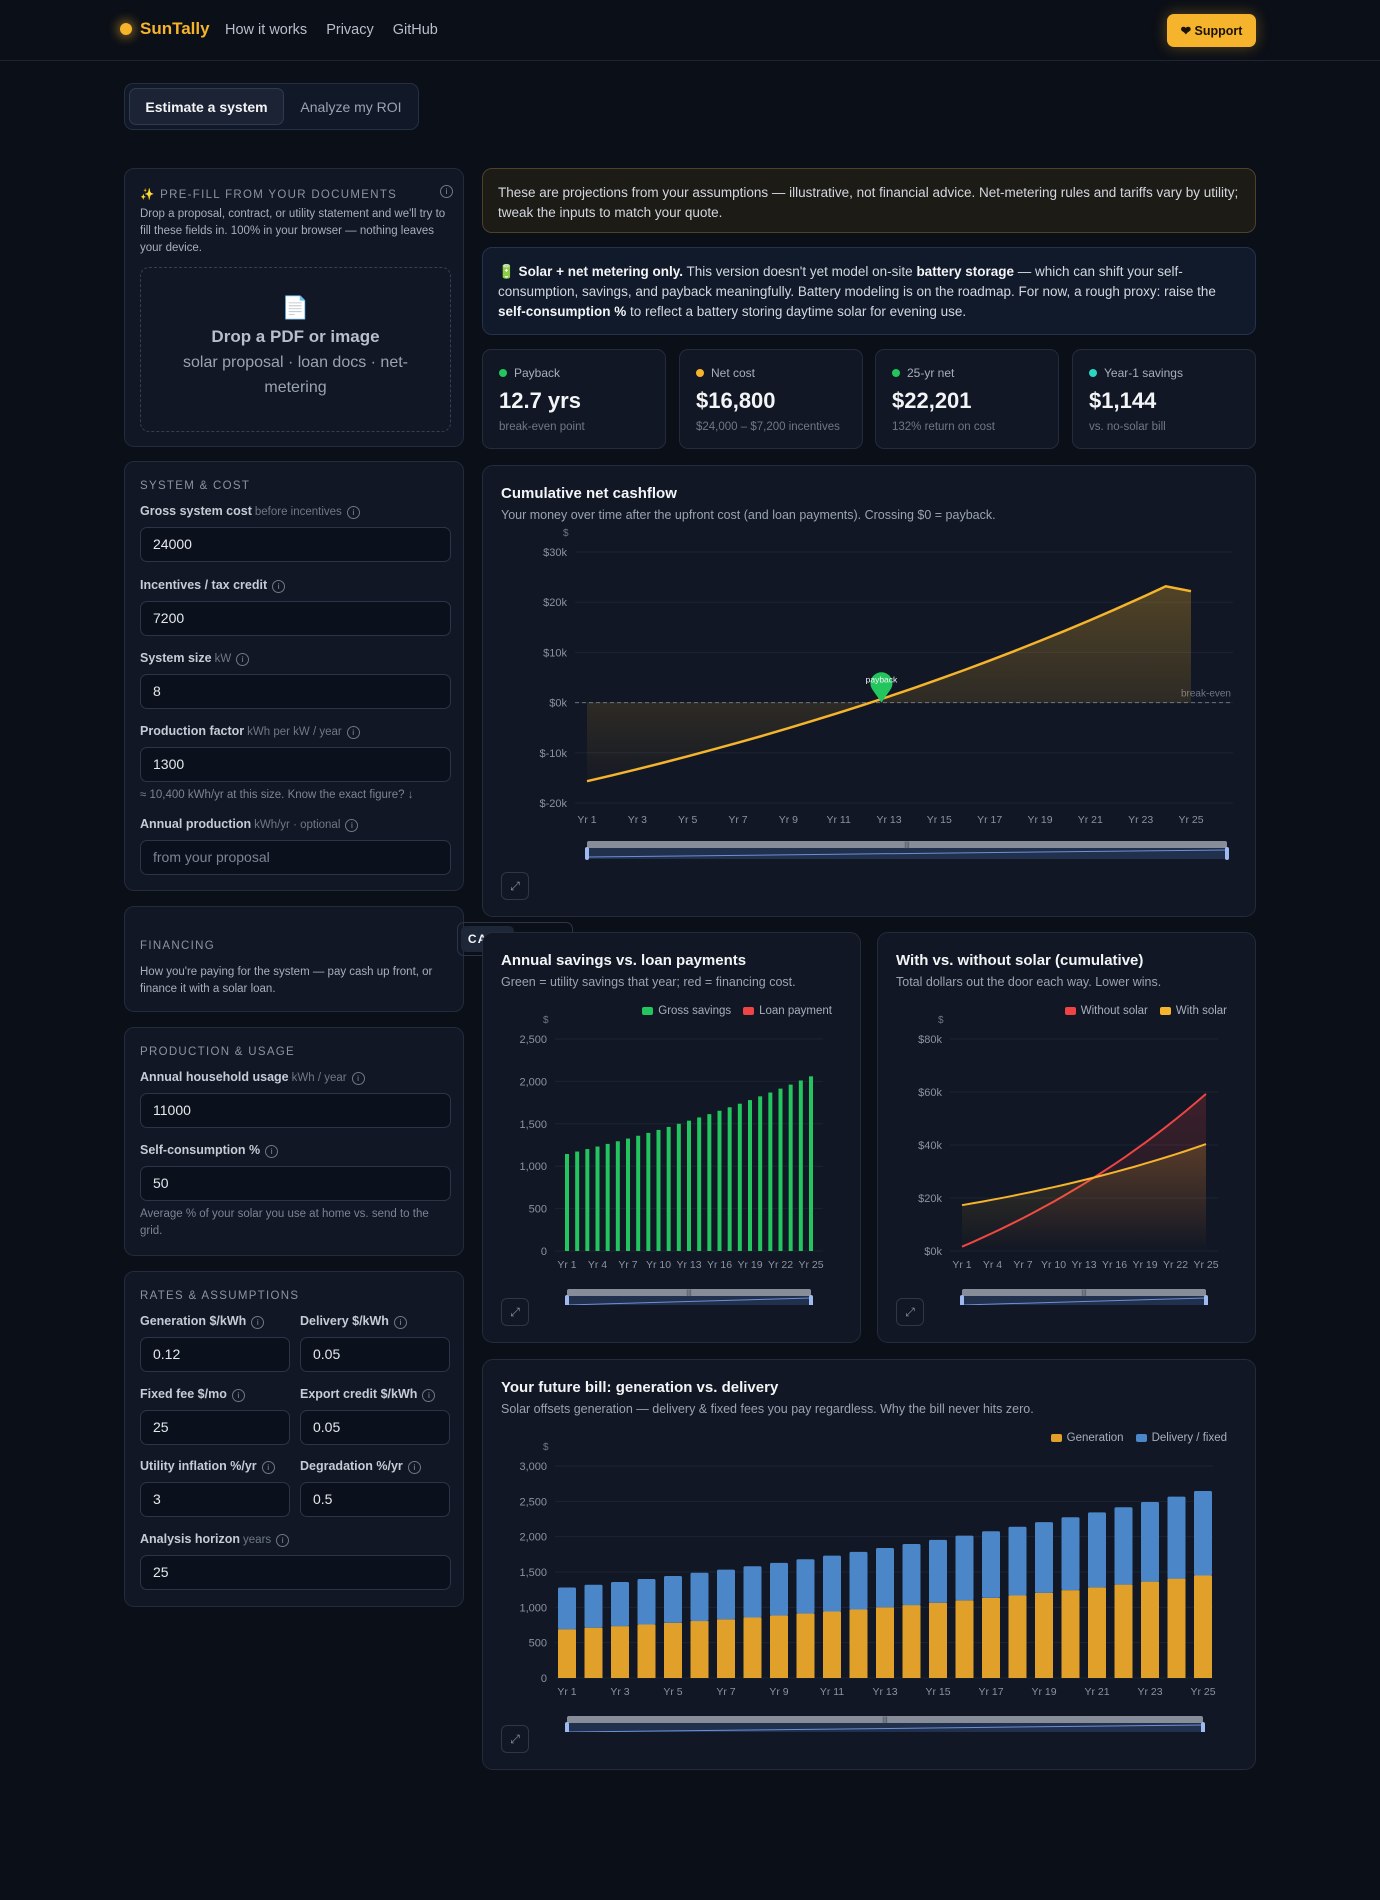  What do you see at coordinates (967, 399) in the screenshot?
I see `kpi-25yr-net: 25-yr net $22,201 132% return on cost` at bounding box center [967, 399].